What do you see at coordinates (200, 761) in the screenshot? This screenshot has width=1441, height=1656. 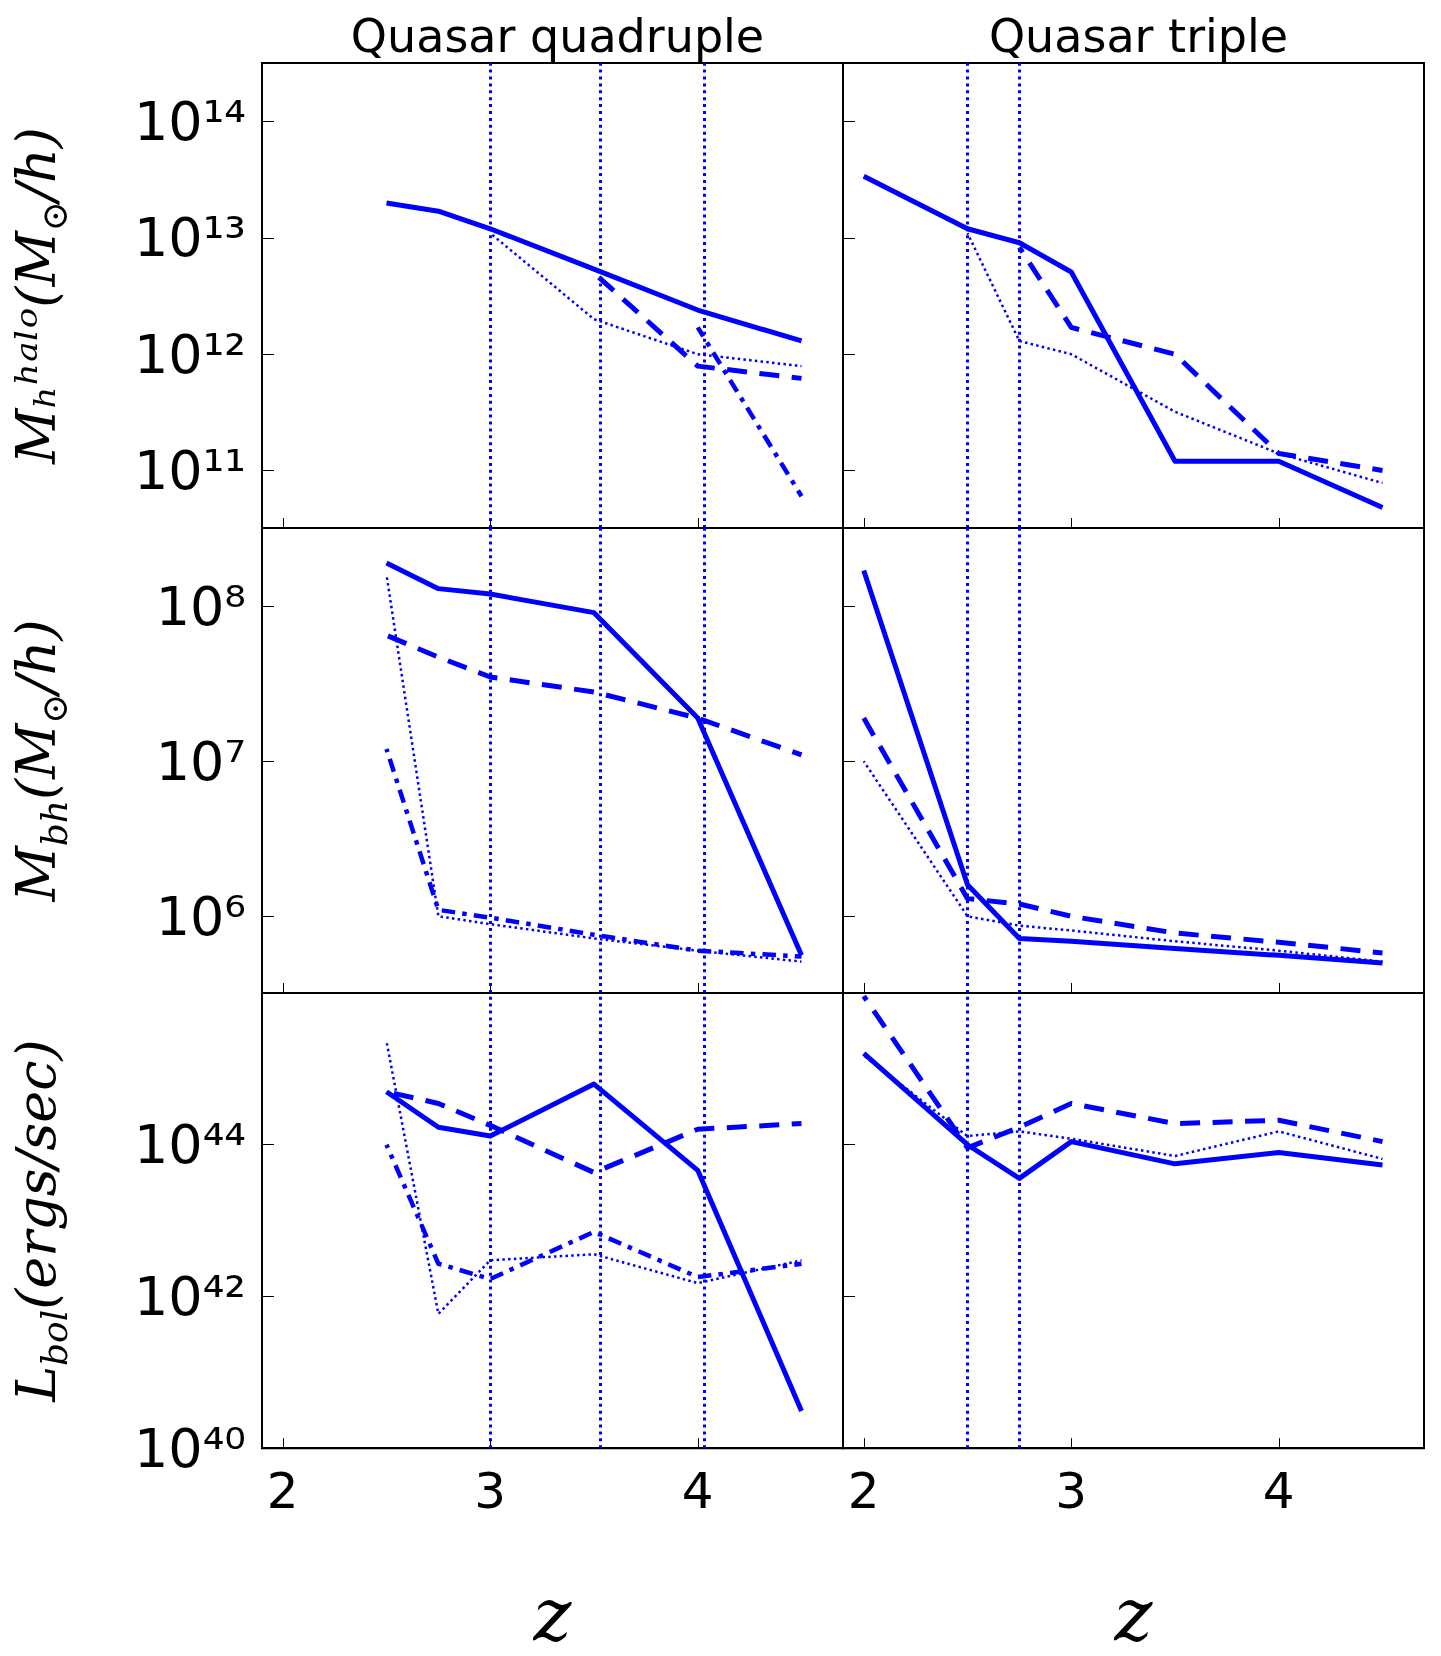 I see `y-tick-label: 10⁷` at bounding box center [200, 761].